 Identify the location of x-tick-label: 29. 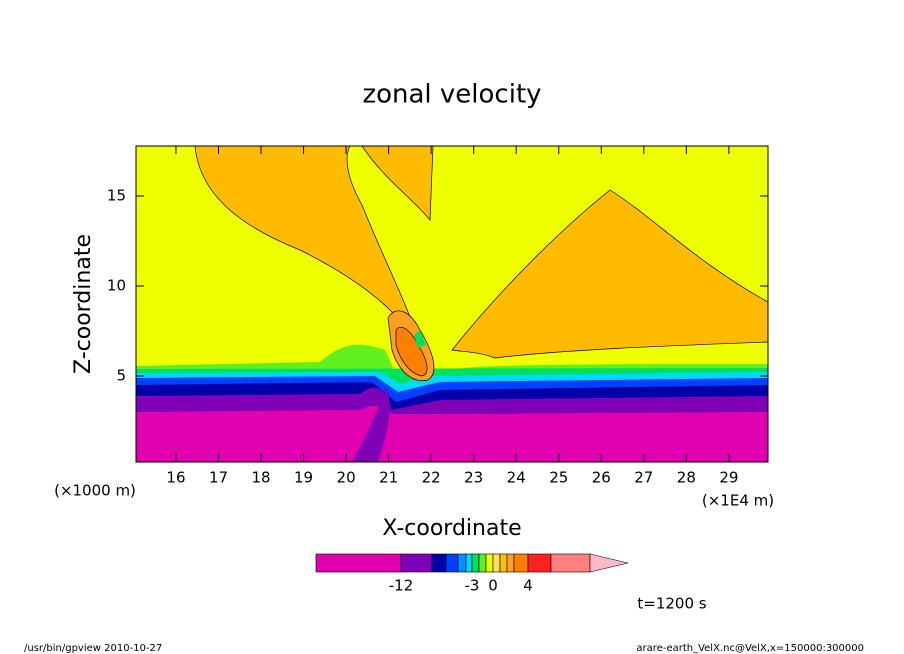
(728, 478).